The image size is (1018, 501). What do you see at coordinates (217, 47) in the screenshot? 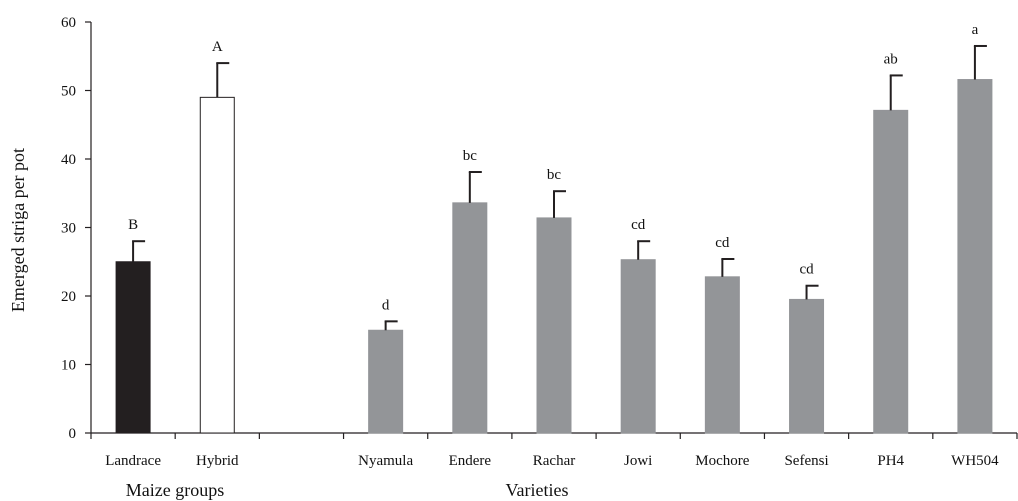
I see `significance-label: A` at bounding box center [217, 47].